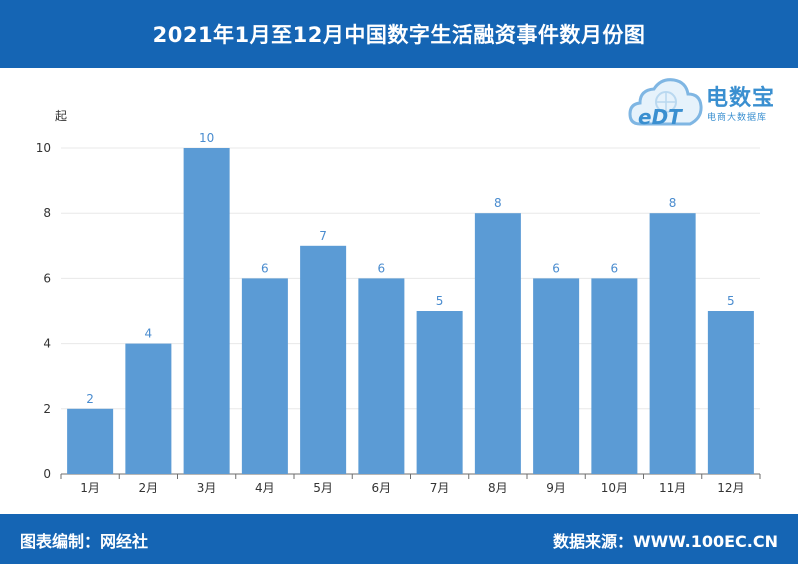  Describe the element at coordinates (206, 138) in the screenshot. I see `data-label: 10` at that location.